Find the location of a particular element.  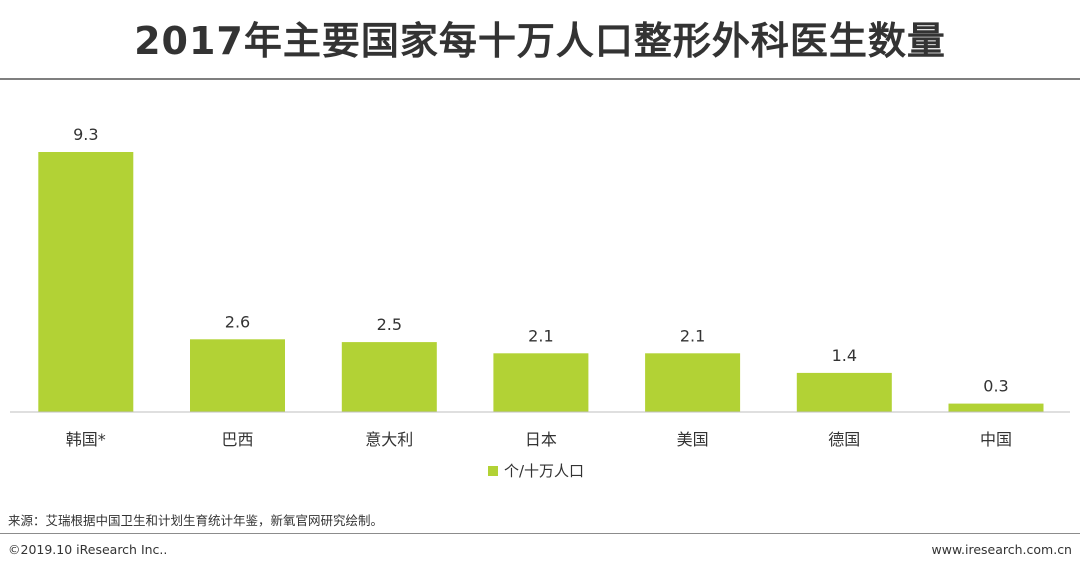

chart-title: 2017年主要国家每十万人口整形外科医生数量 is located at coordinates (540, 41).